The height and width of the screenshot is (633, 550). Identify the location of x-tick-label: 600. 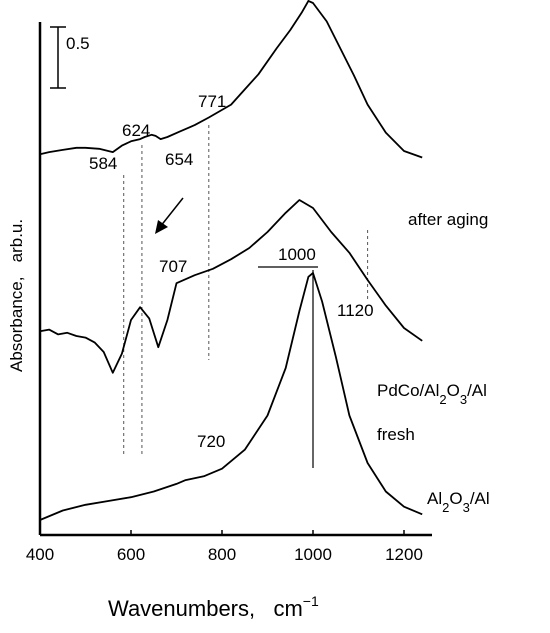
(131, 554).